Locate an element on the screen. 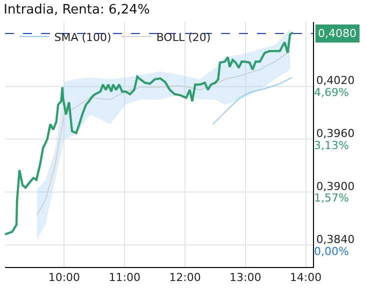 Image resolution: width=367 pixels, height=290 pixels. y2-tick-label: 4,69% is located at coordinates (331, 93).